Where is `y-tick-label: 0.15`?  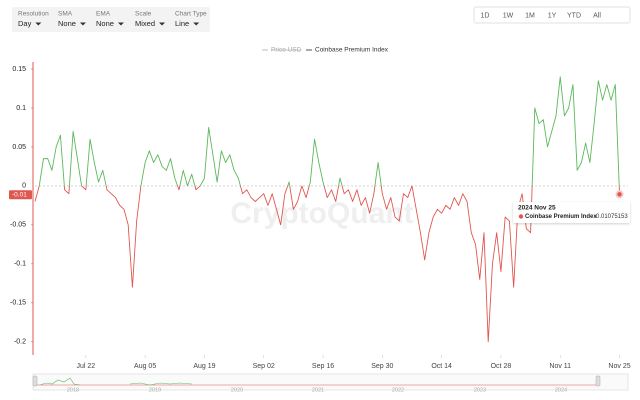 y-tick-label: 0.15 is located at coordinates (19, 69).